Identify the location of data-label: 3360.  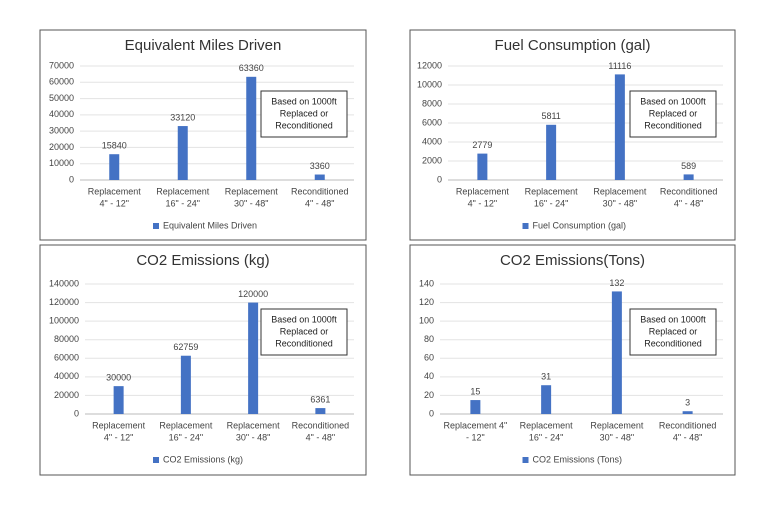
(320, 166).